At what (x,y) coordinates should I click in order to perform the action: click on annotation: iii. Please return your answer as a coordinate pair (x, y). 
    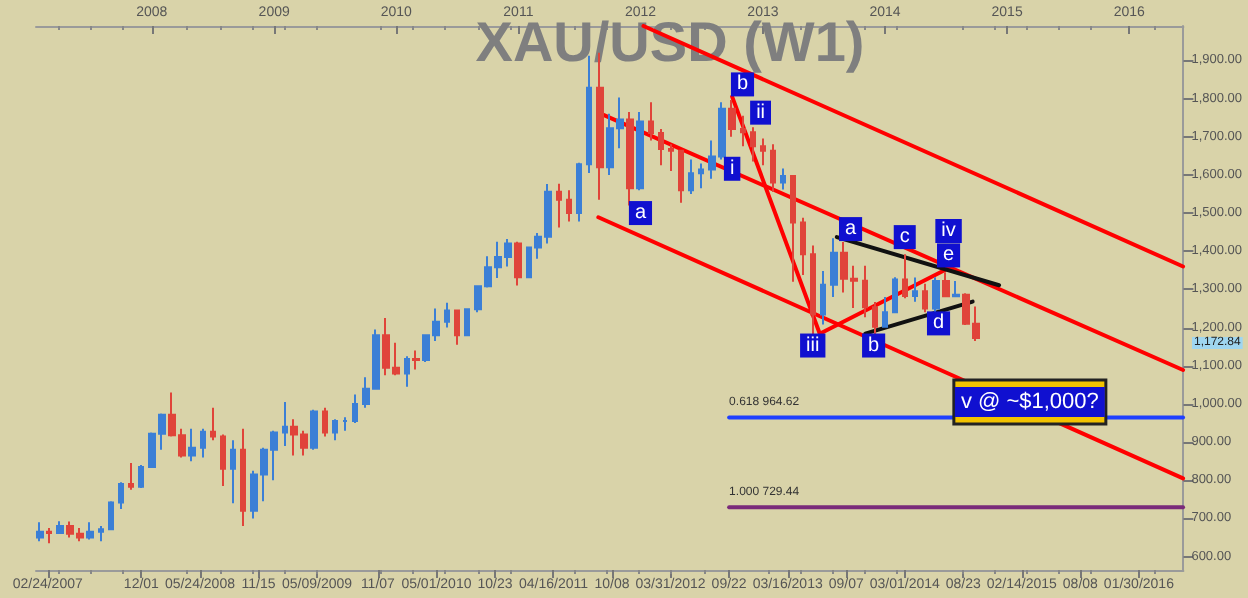
    Looking at the image, I should click on (813, 345).